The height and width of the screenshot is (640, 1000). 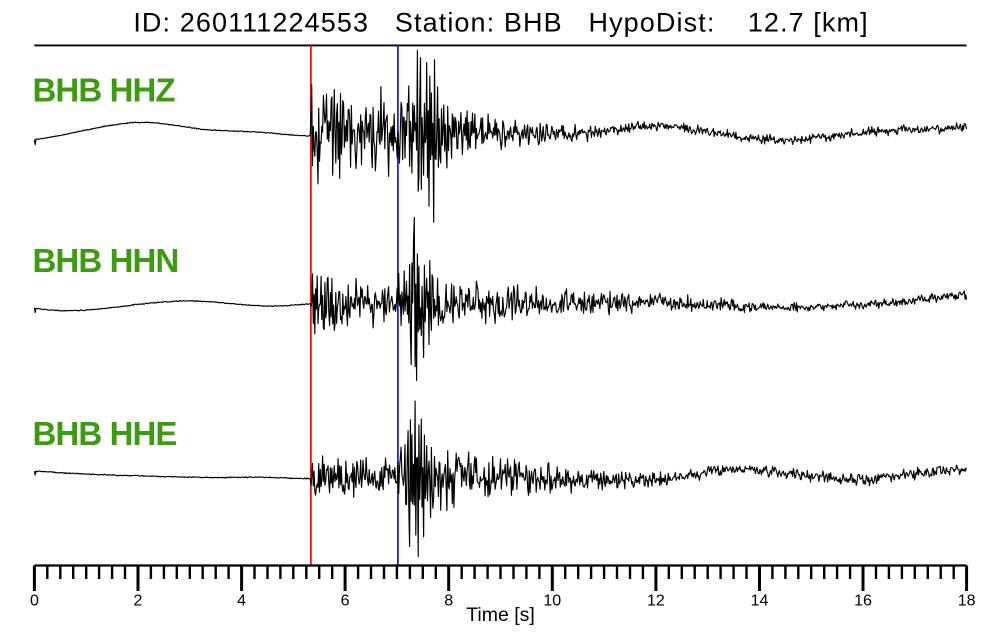 I want to click on svg-text: 18, so click(x=967, y=601).